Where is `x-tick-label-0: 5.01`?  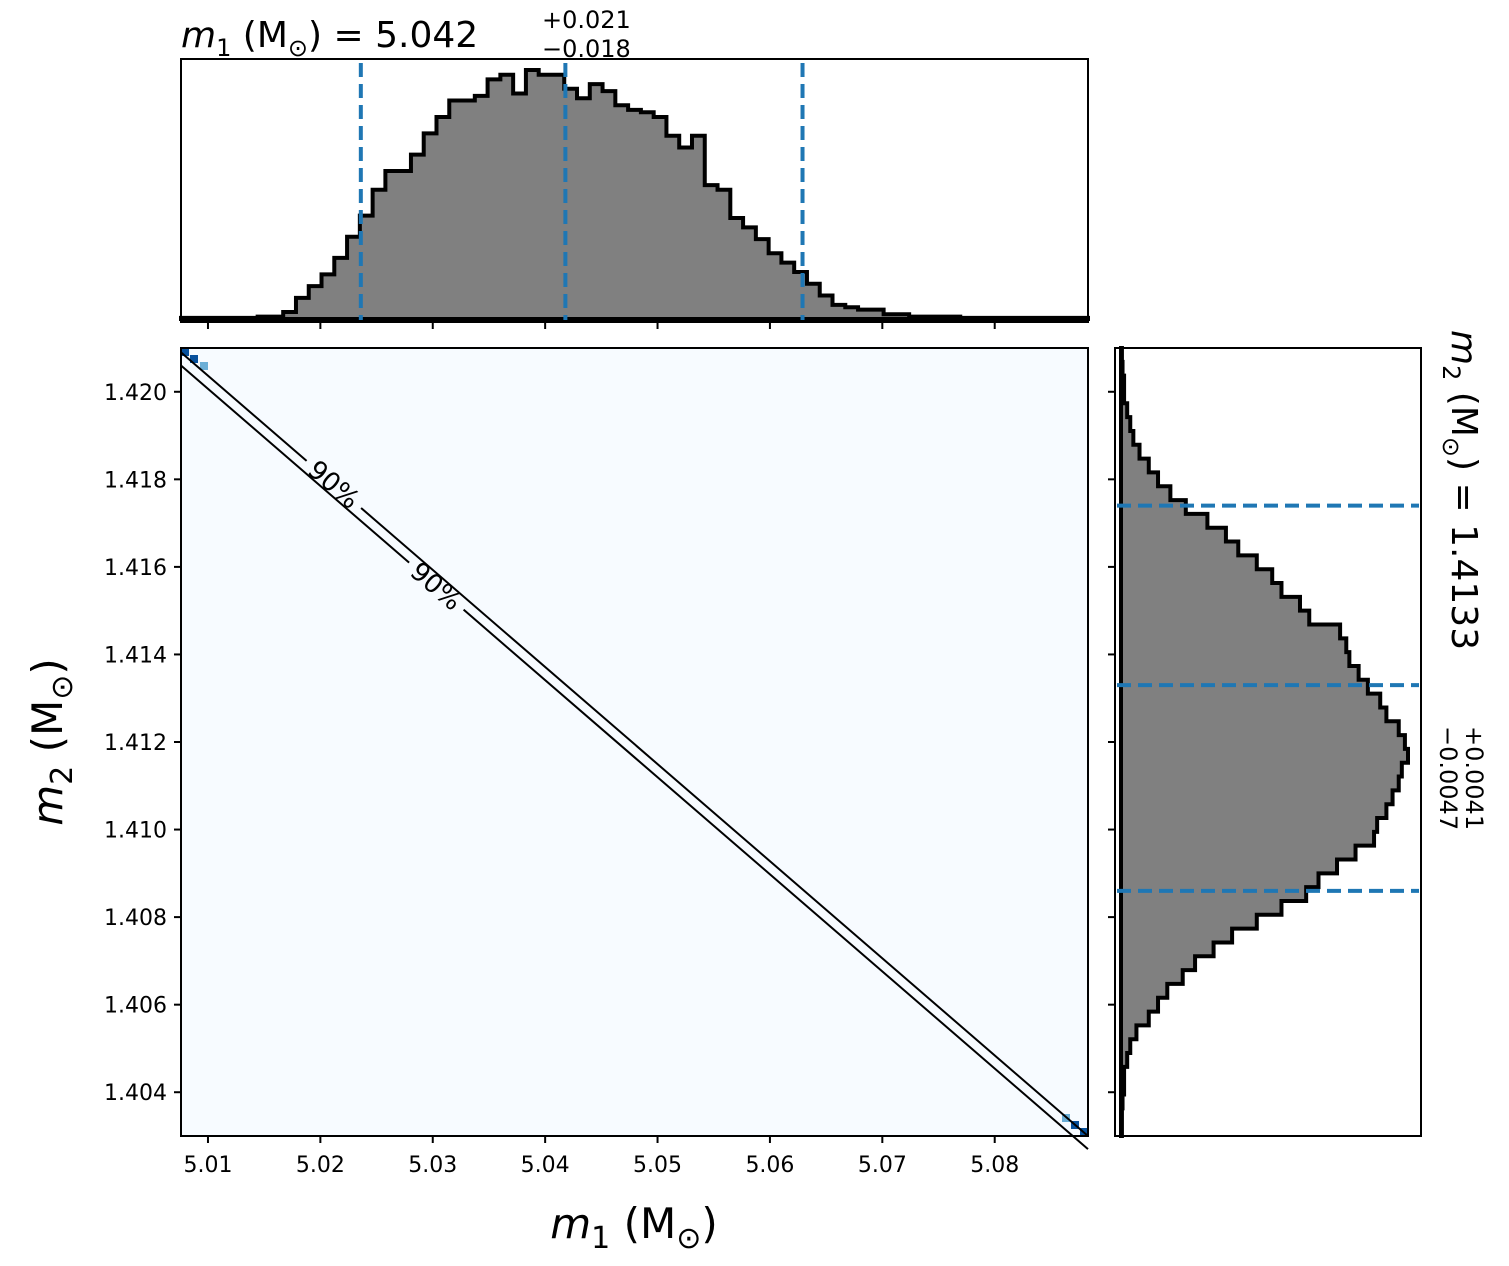
x-tick-label-0: 5.01 is located at coordinates (207, 1165).